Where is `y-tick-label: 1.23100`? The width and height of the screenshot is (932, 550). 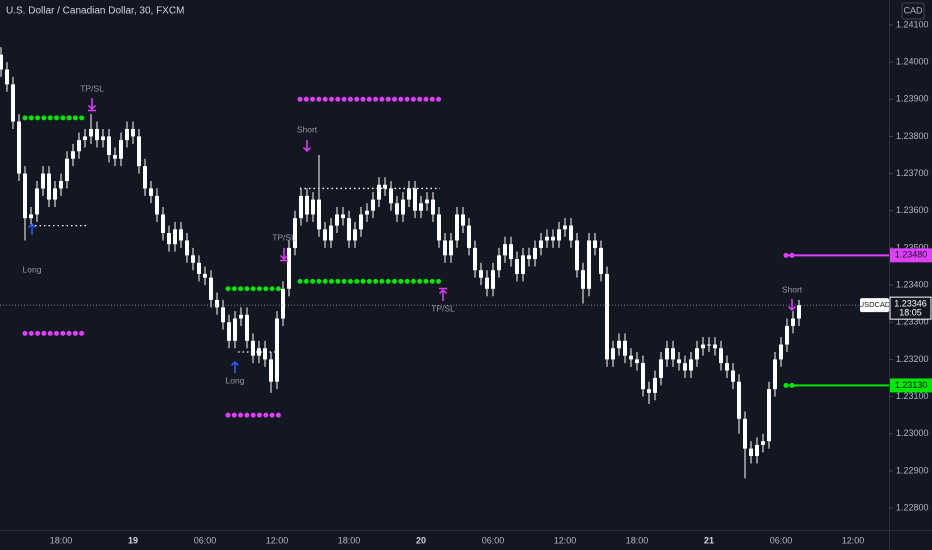 y-tick-label: 1.23100 is located at coordinates (912, 396).